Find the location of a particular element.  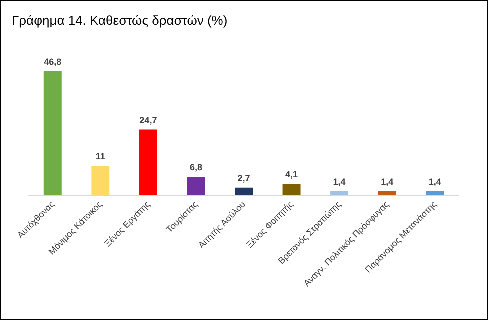

data-label: 2,7 is located at coordinates (244, 178).